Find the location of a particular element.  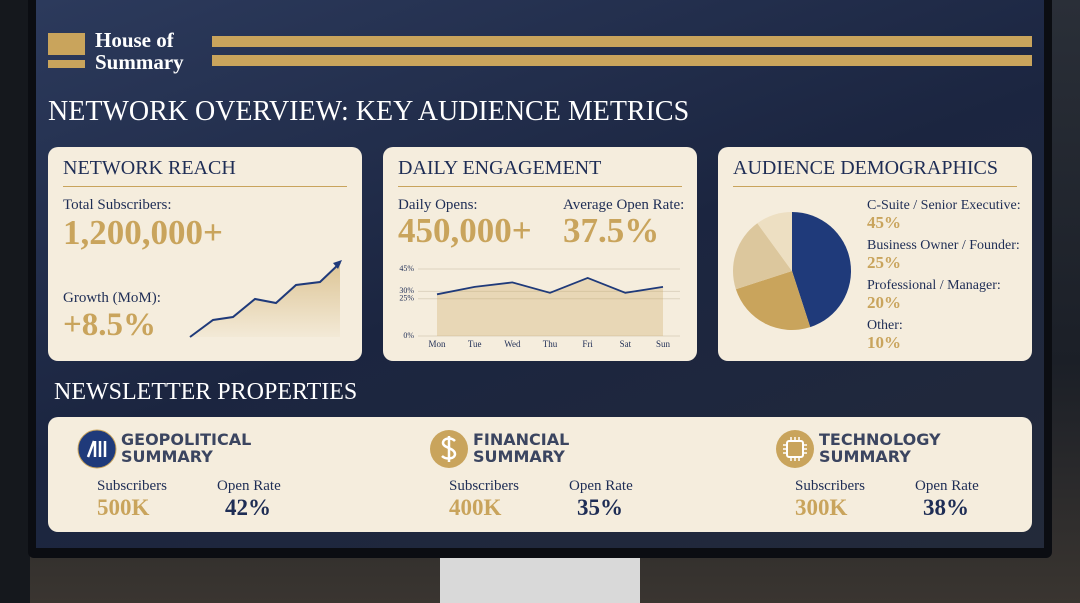

label: Average Open Rate: is located at coordinates (624, 205).